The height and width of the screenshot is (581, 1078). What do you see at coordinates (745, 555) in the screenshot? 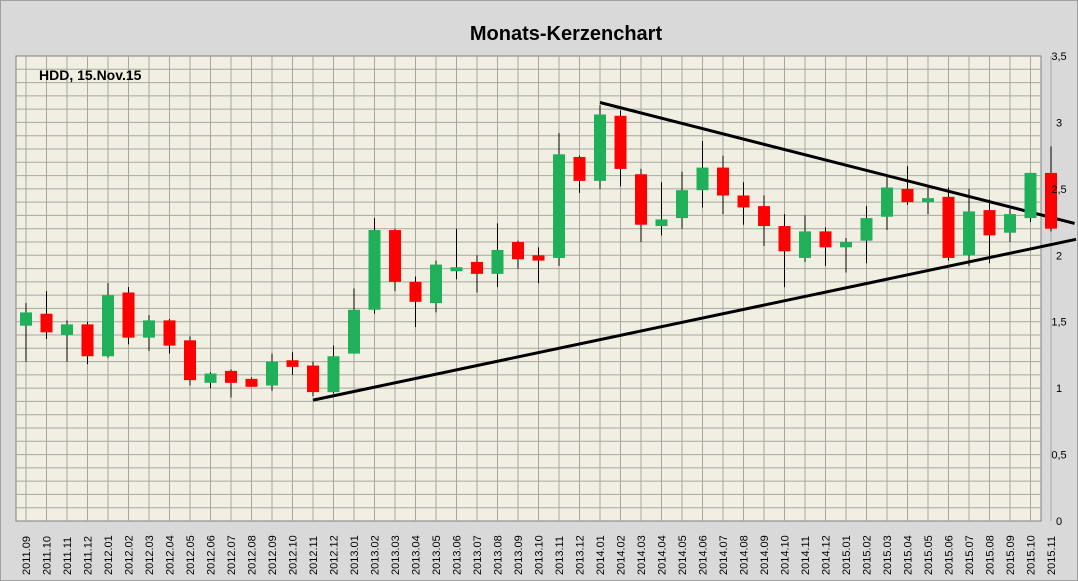
I see `x-tick-label: 2014.08` at bounding box center [745, 555].